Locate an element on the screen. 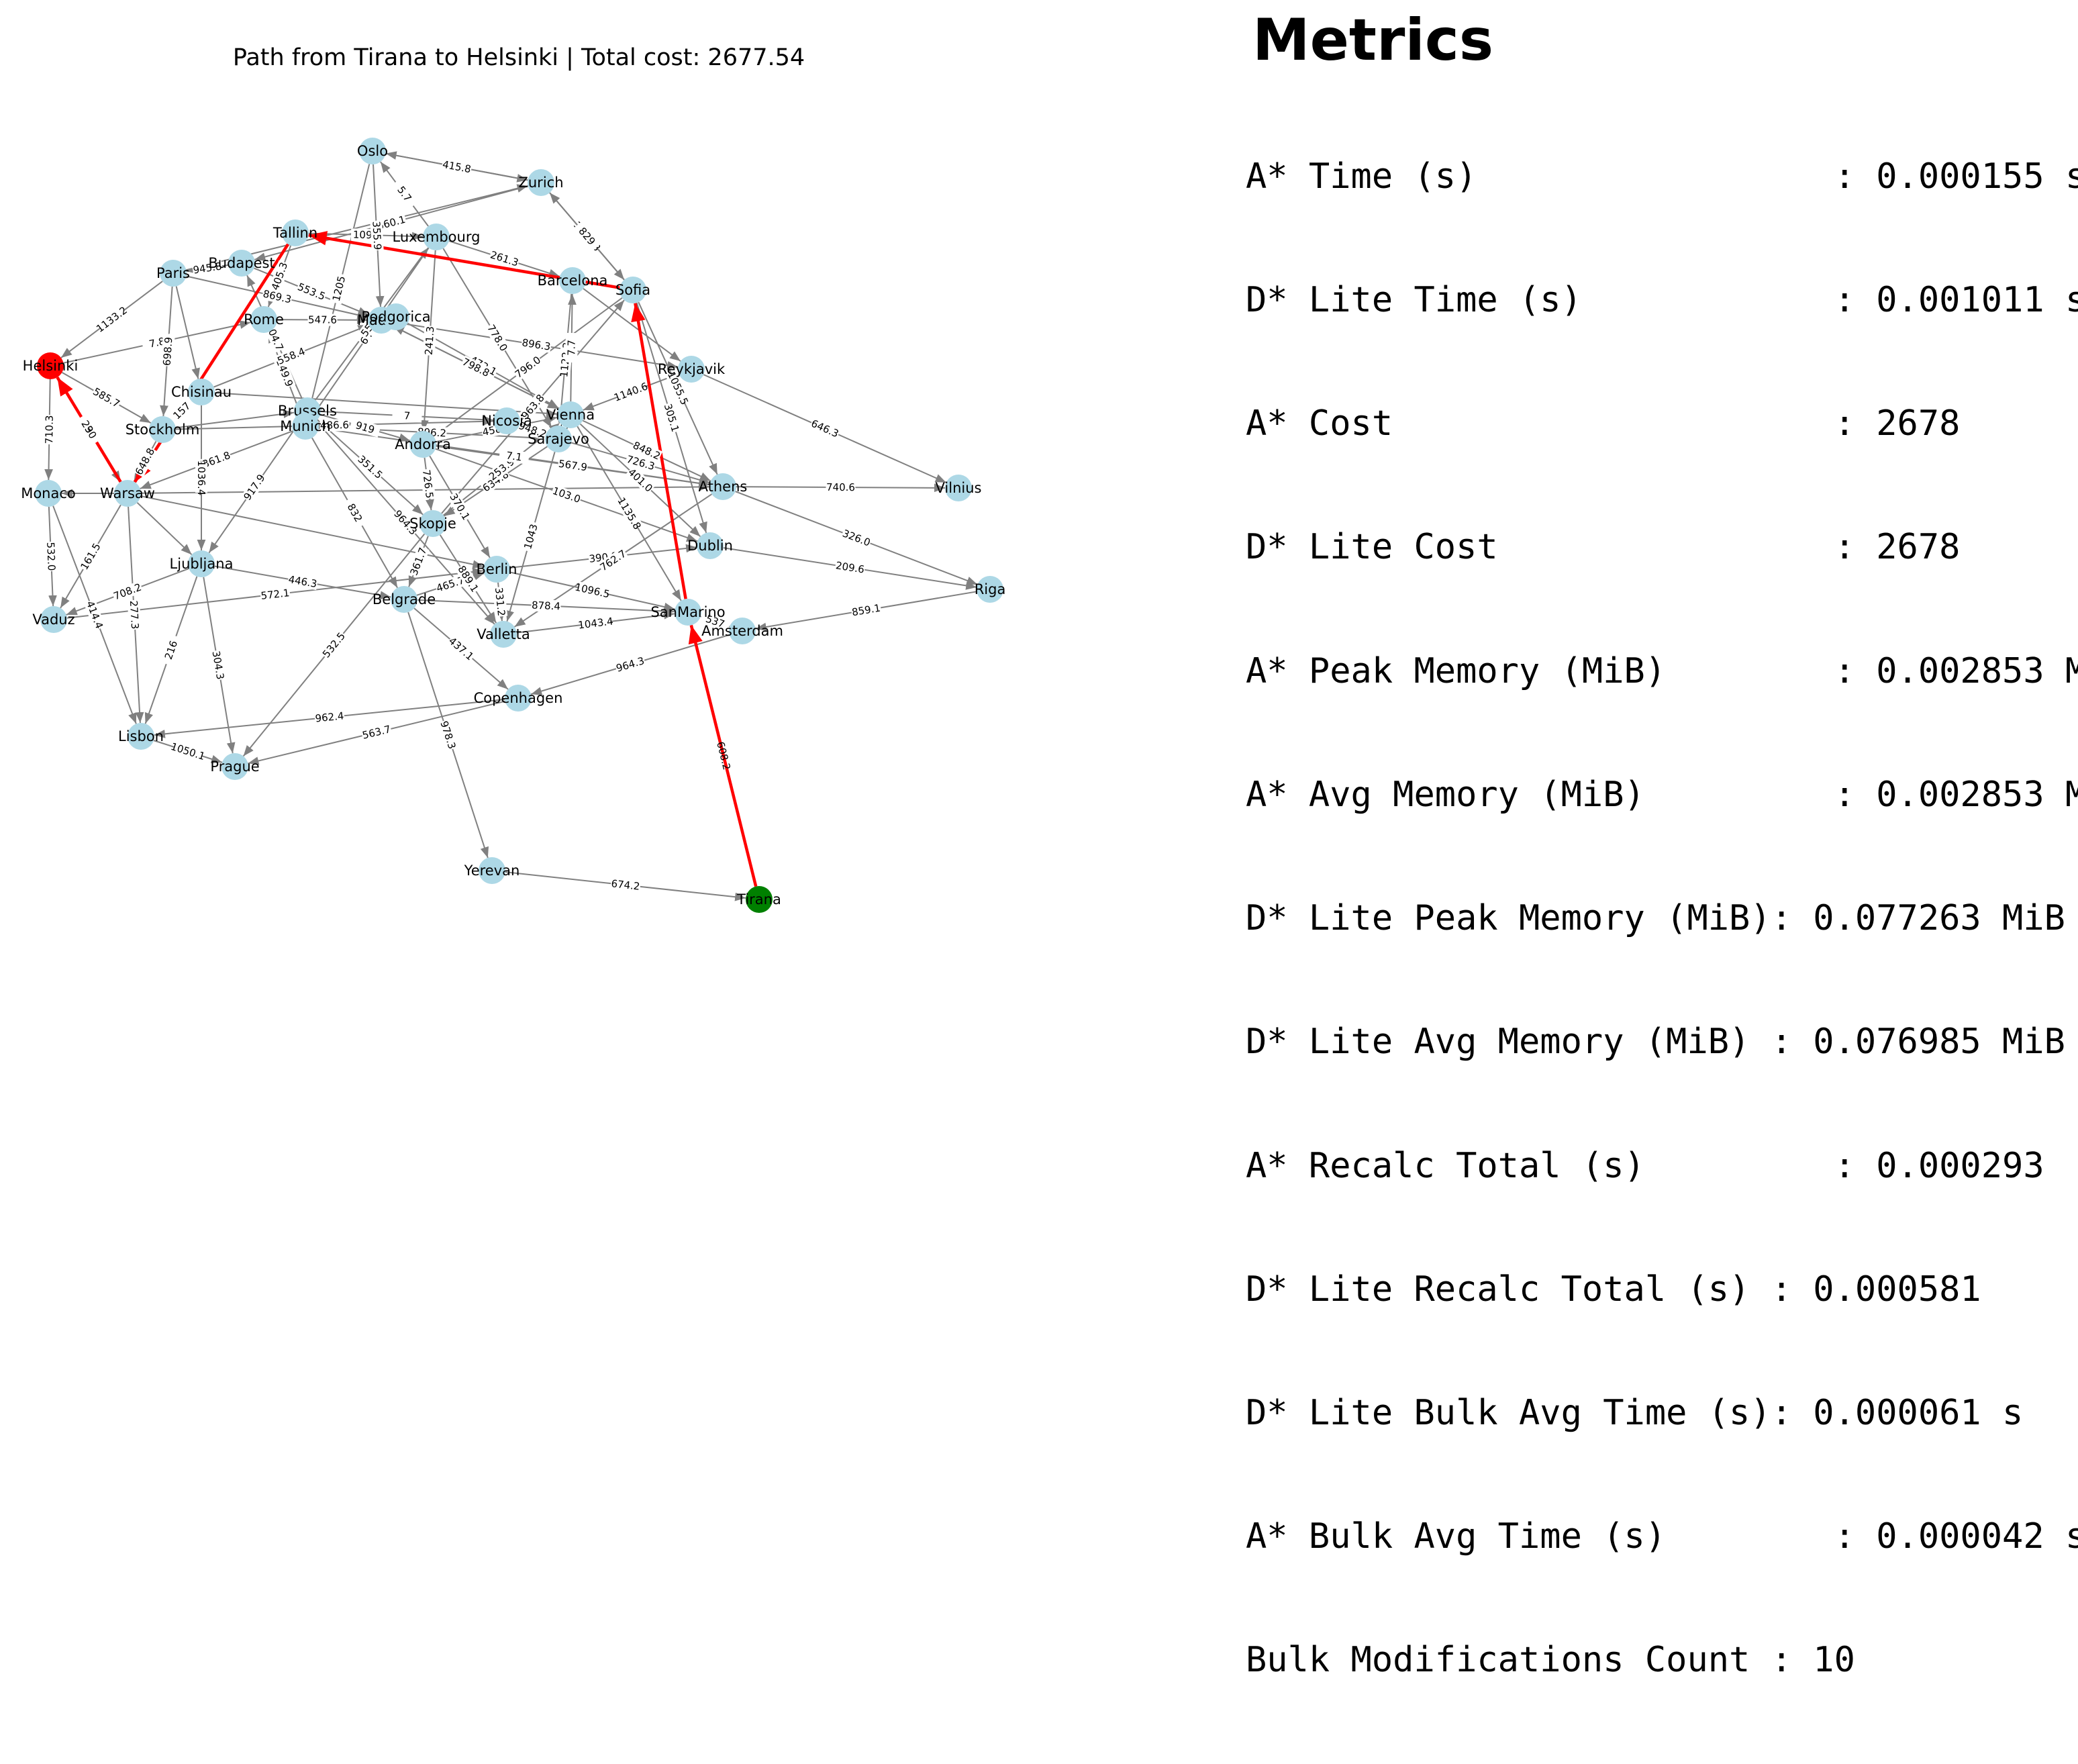  edge-paris-chisinau is located at coordinates (188, 333).